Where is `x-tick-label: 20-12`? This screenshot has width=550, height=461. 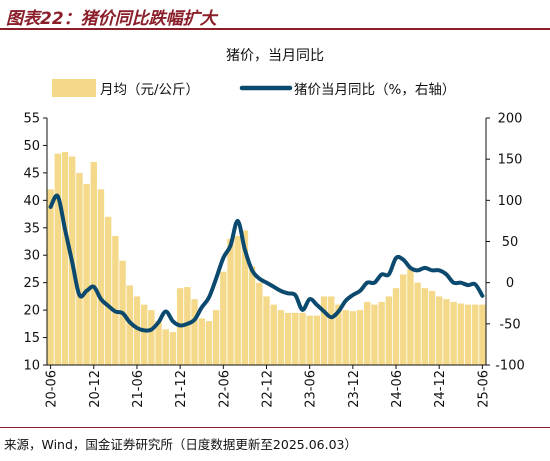
x-tick-label: 20-12 is located at coordinates (95, 389).